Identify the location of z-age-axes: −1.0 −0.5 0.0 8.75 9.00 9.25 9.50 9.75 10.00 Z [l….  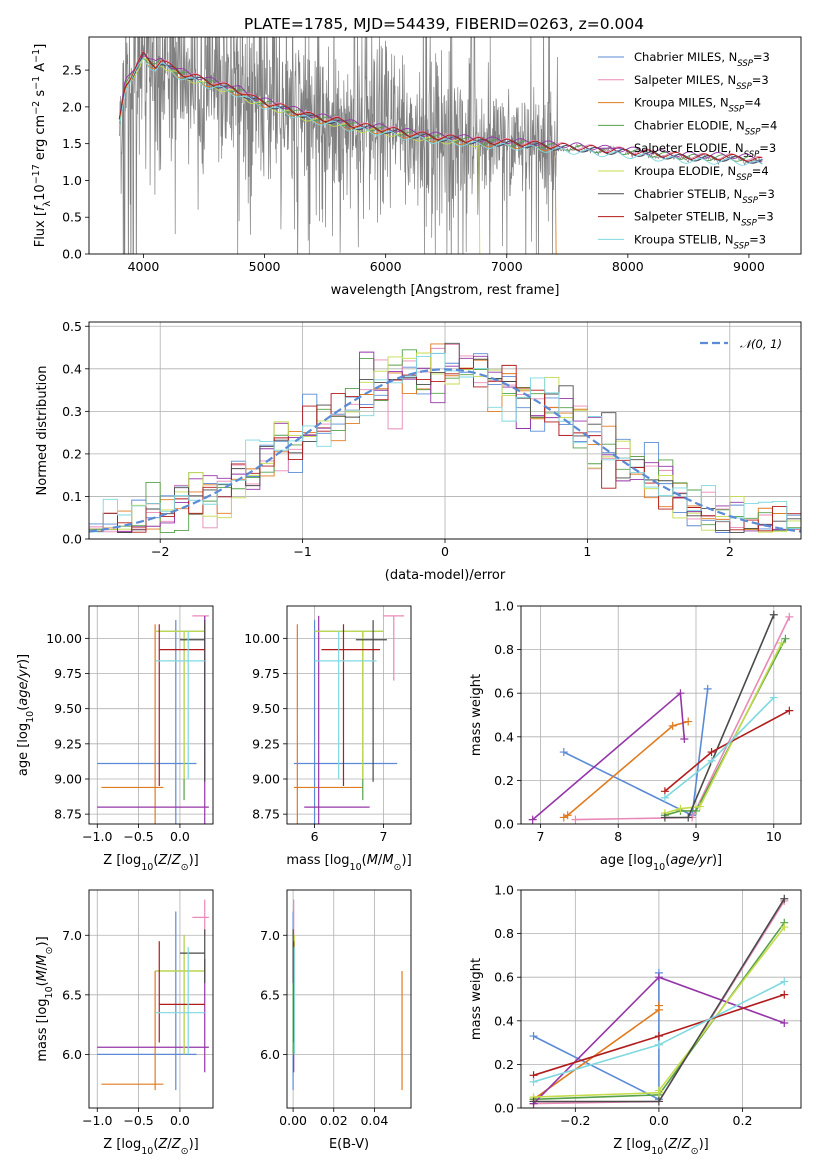
(115, 739).